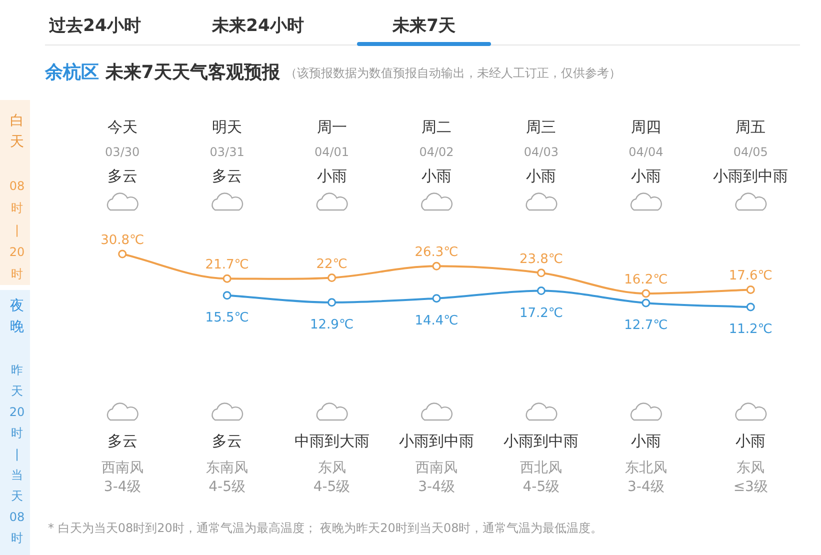  What do you see at coordinates (227, 468) in the screenshot?
I see `text: 东南风` at bounding box center [227, 468].